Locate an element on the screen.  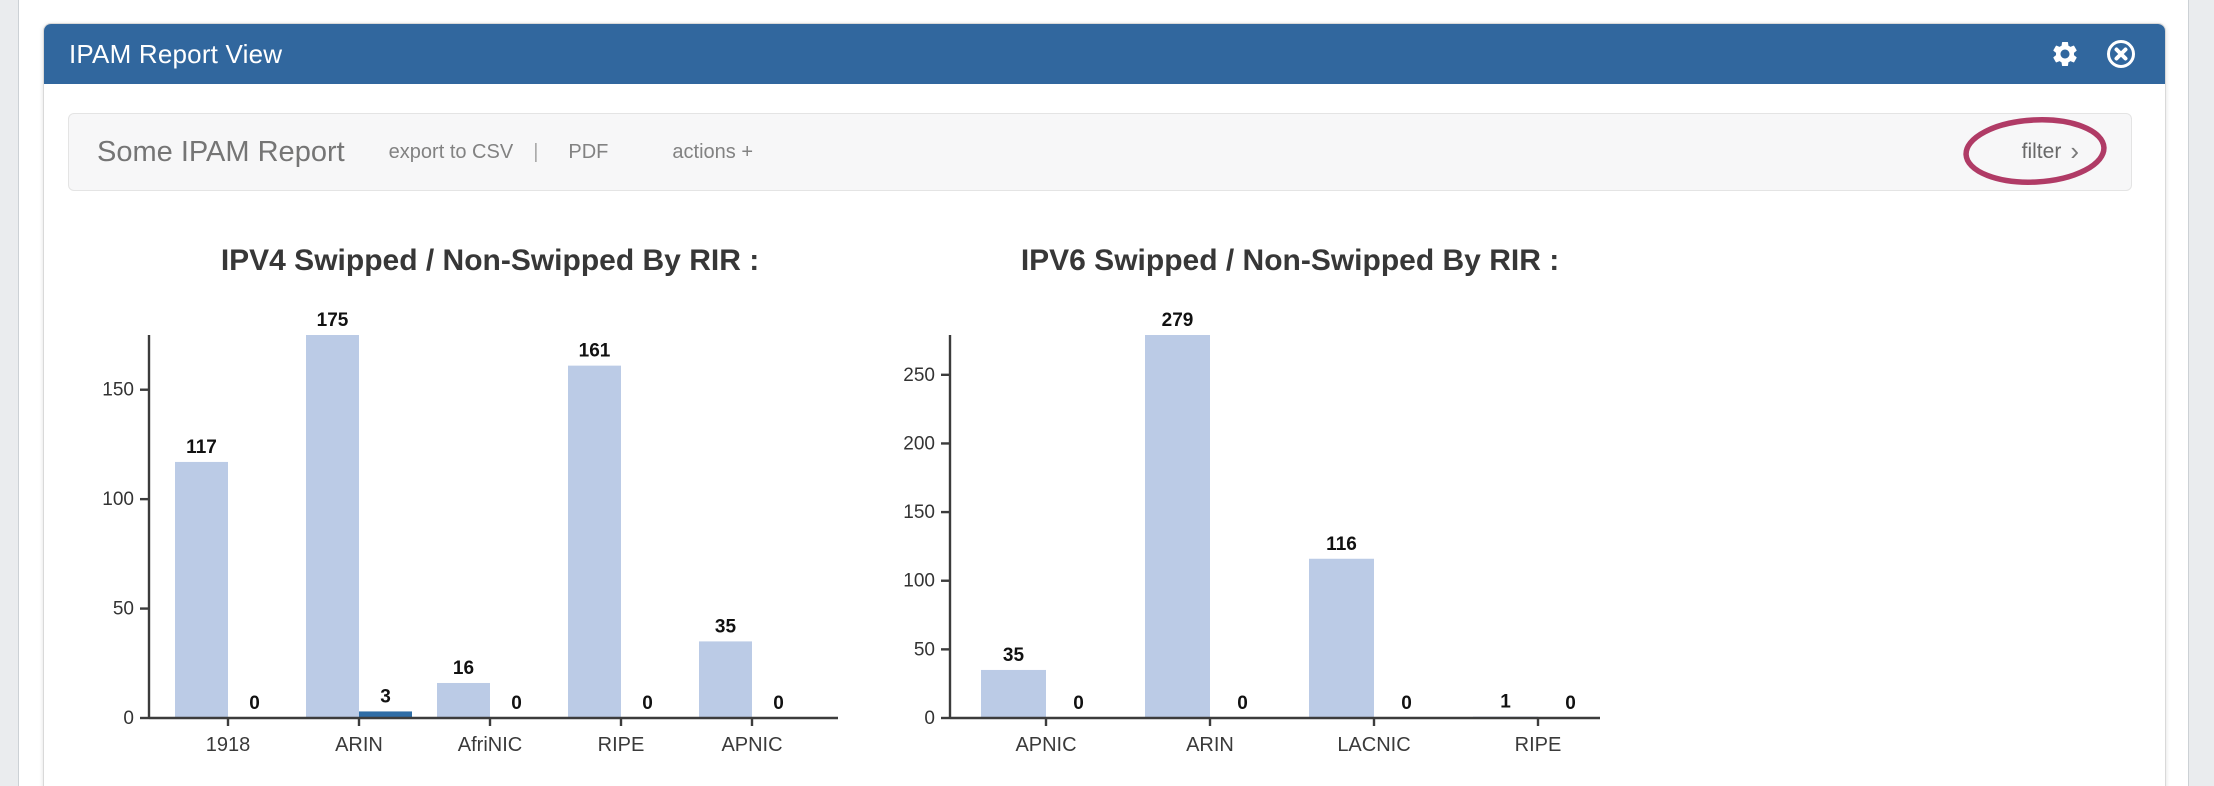
svg-text: LACNIC is located at coordinates (1373, 745).